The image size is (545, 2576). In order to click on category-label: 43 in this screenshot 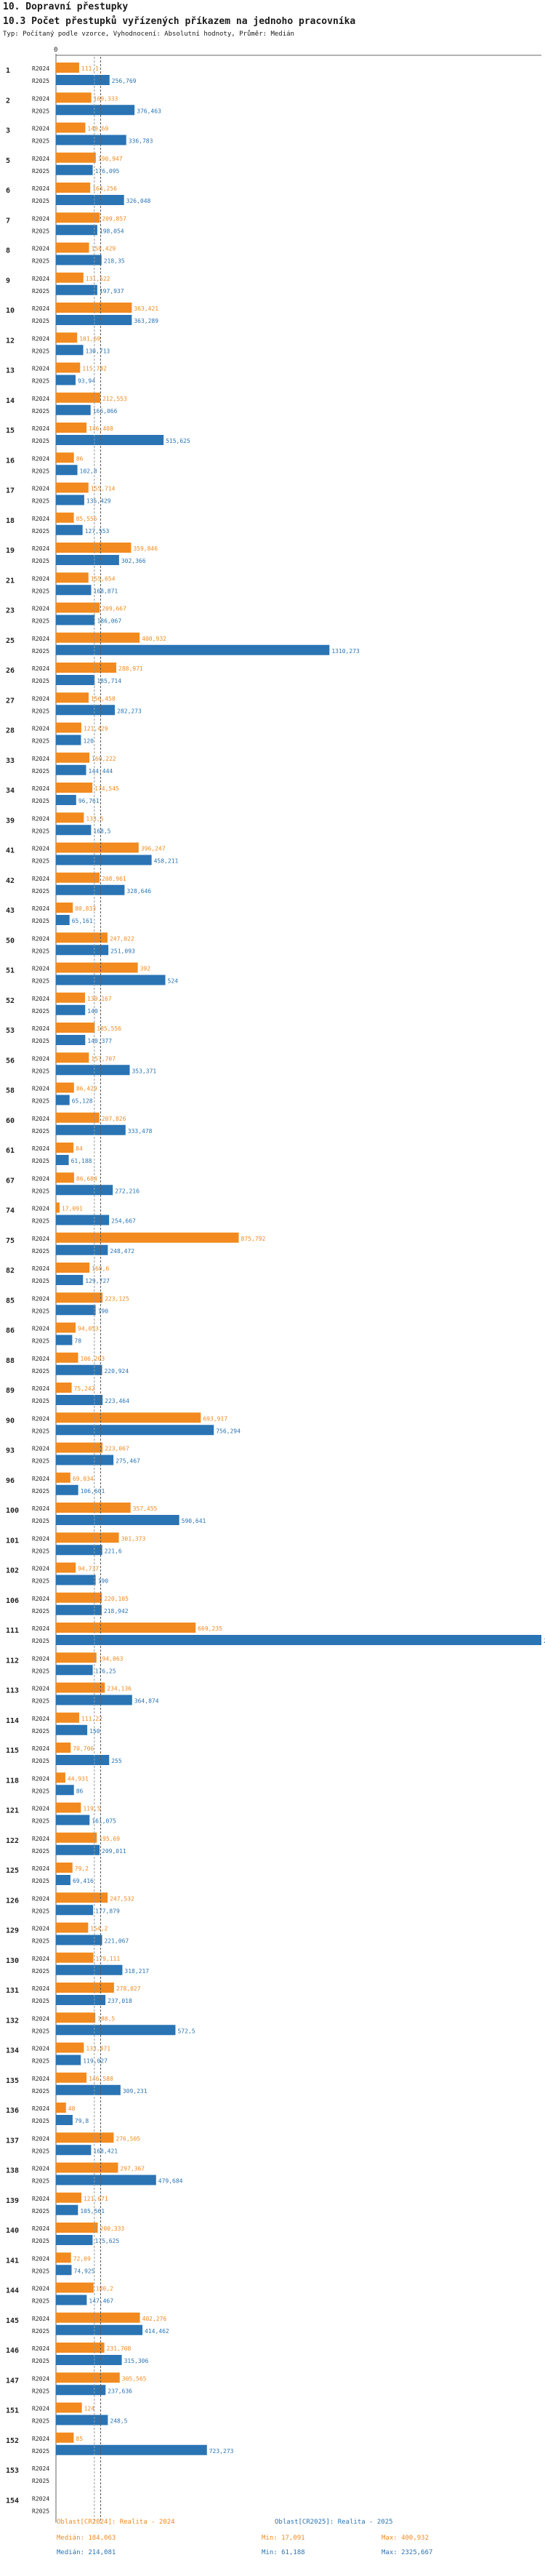, I will do `click(10, 911)`.